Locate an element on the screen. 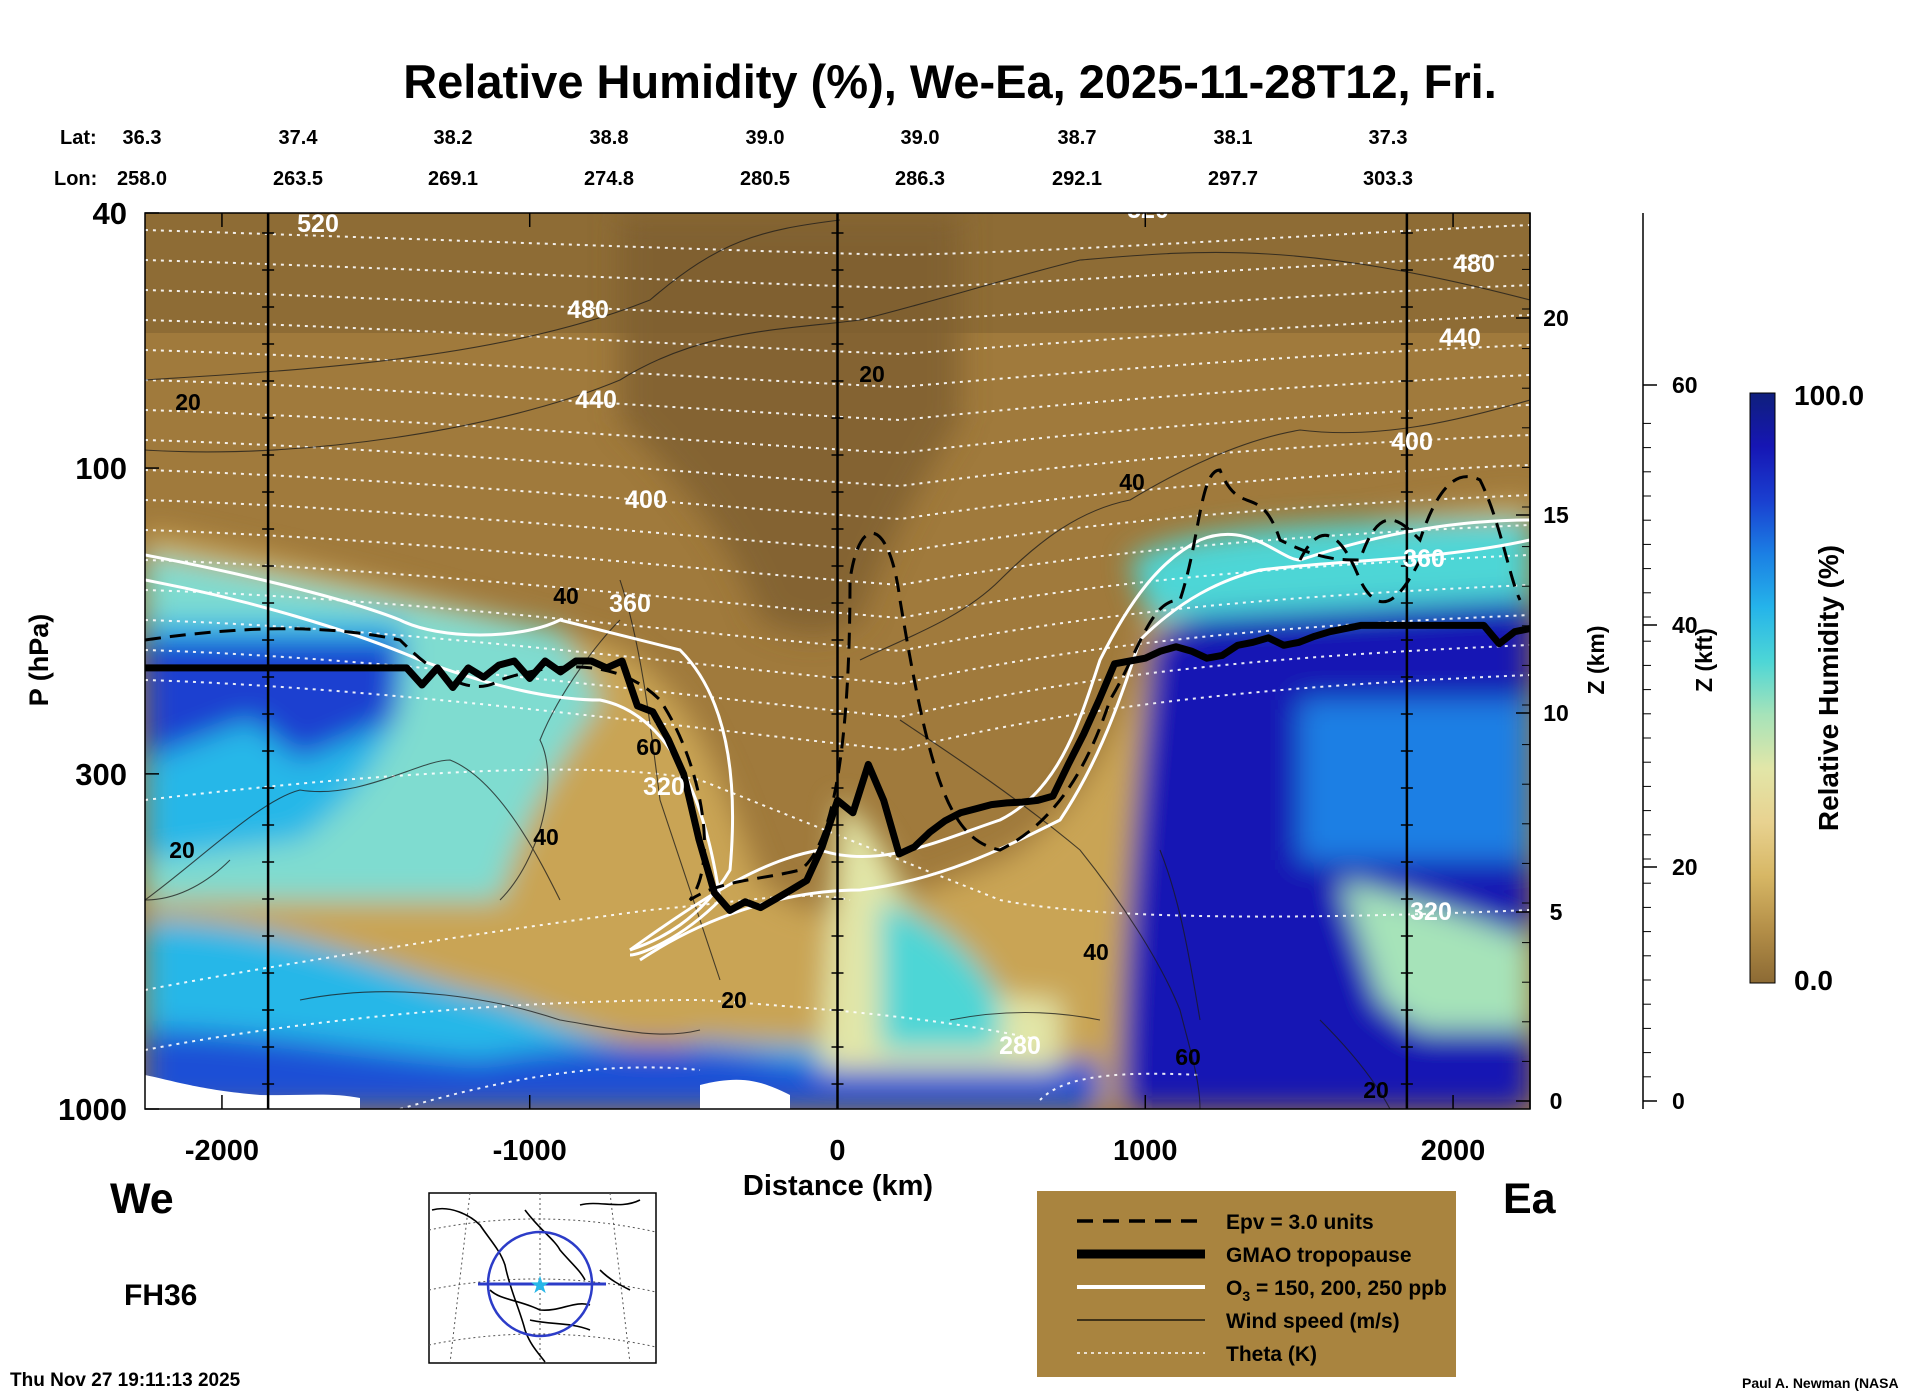 Image resolution: width=1926 pixels, height=1394 pixels. lat-row-label: Lat: is located at coordinates (78, 138).